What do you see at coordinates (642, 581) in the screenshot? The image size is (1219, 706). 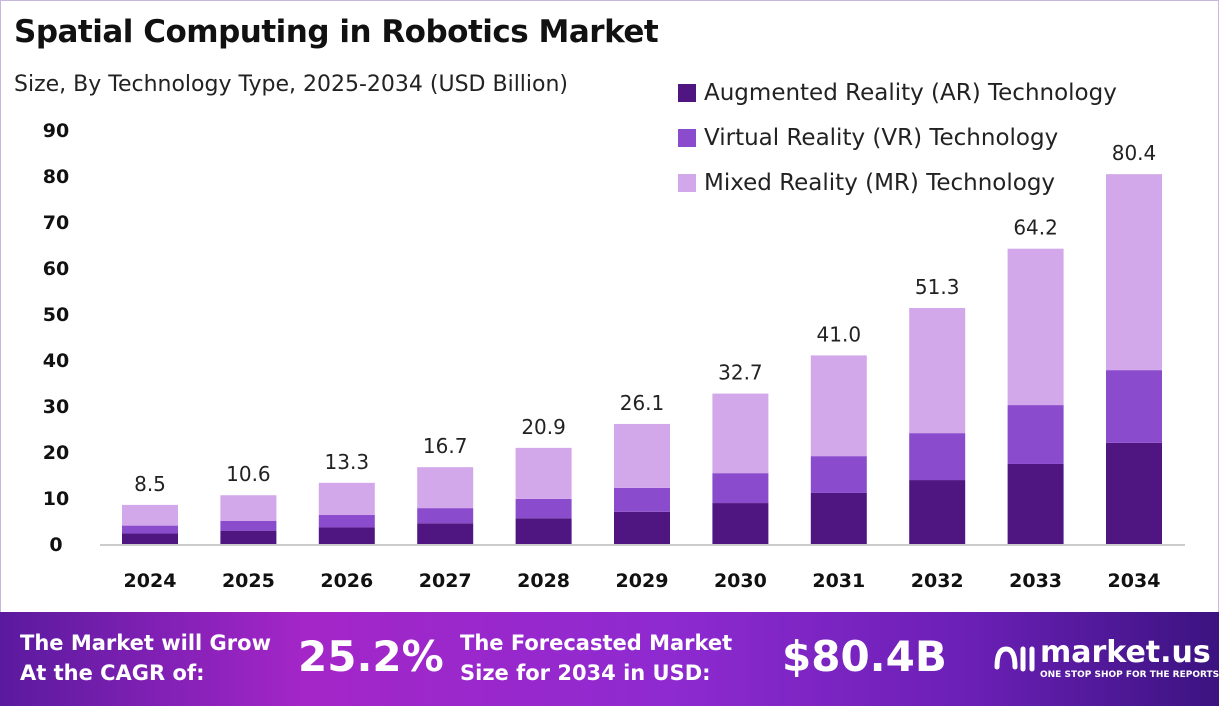 I see `x-tick-label: 2029` at bounding box center [642, 581].